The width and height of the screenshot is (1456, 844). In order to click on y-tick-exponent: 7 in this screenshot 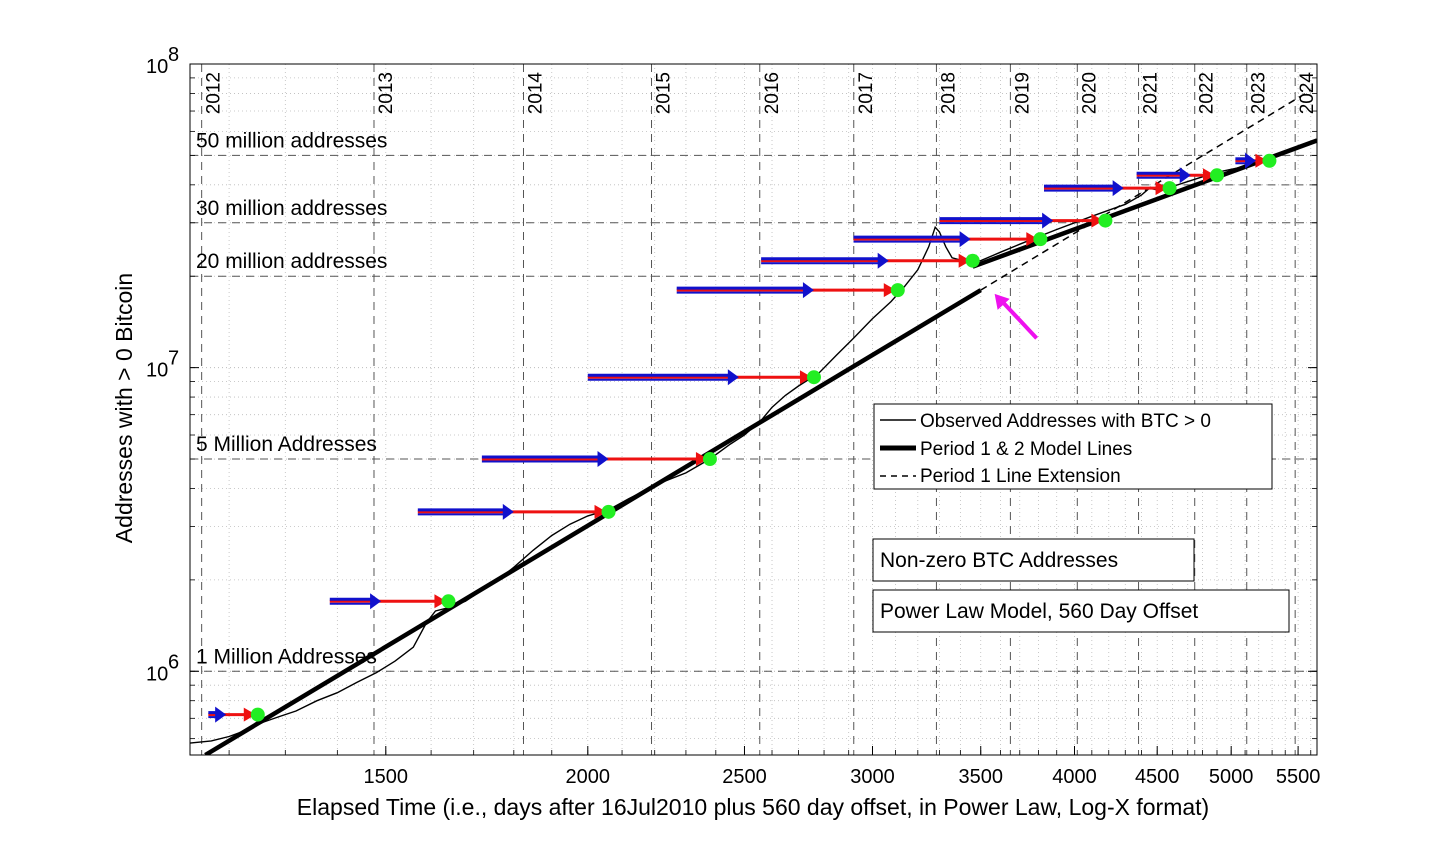, I will do `click(173, 359)`.